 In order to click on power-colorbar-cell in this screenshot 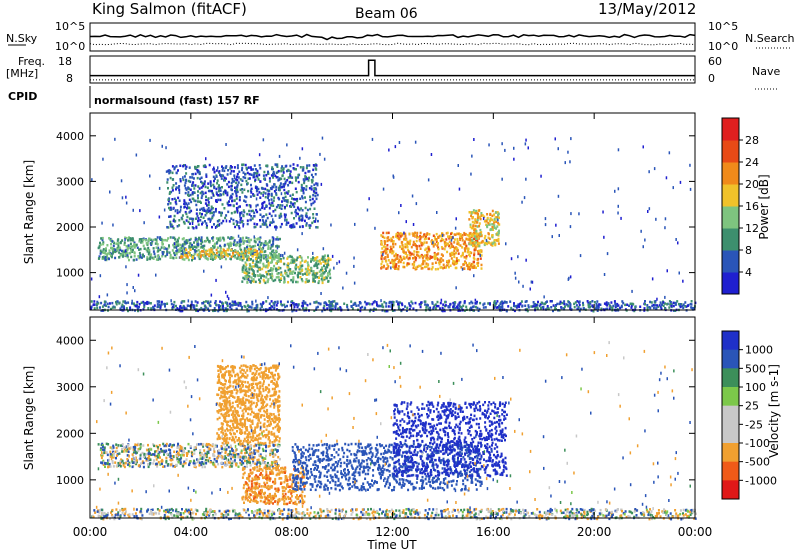, I will do `click(730, 129)`.